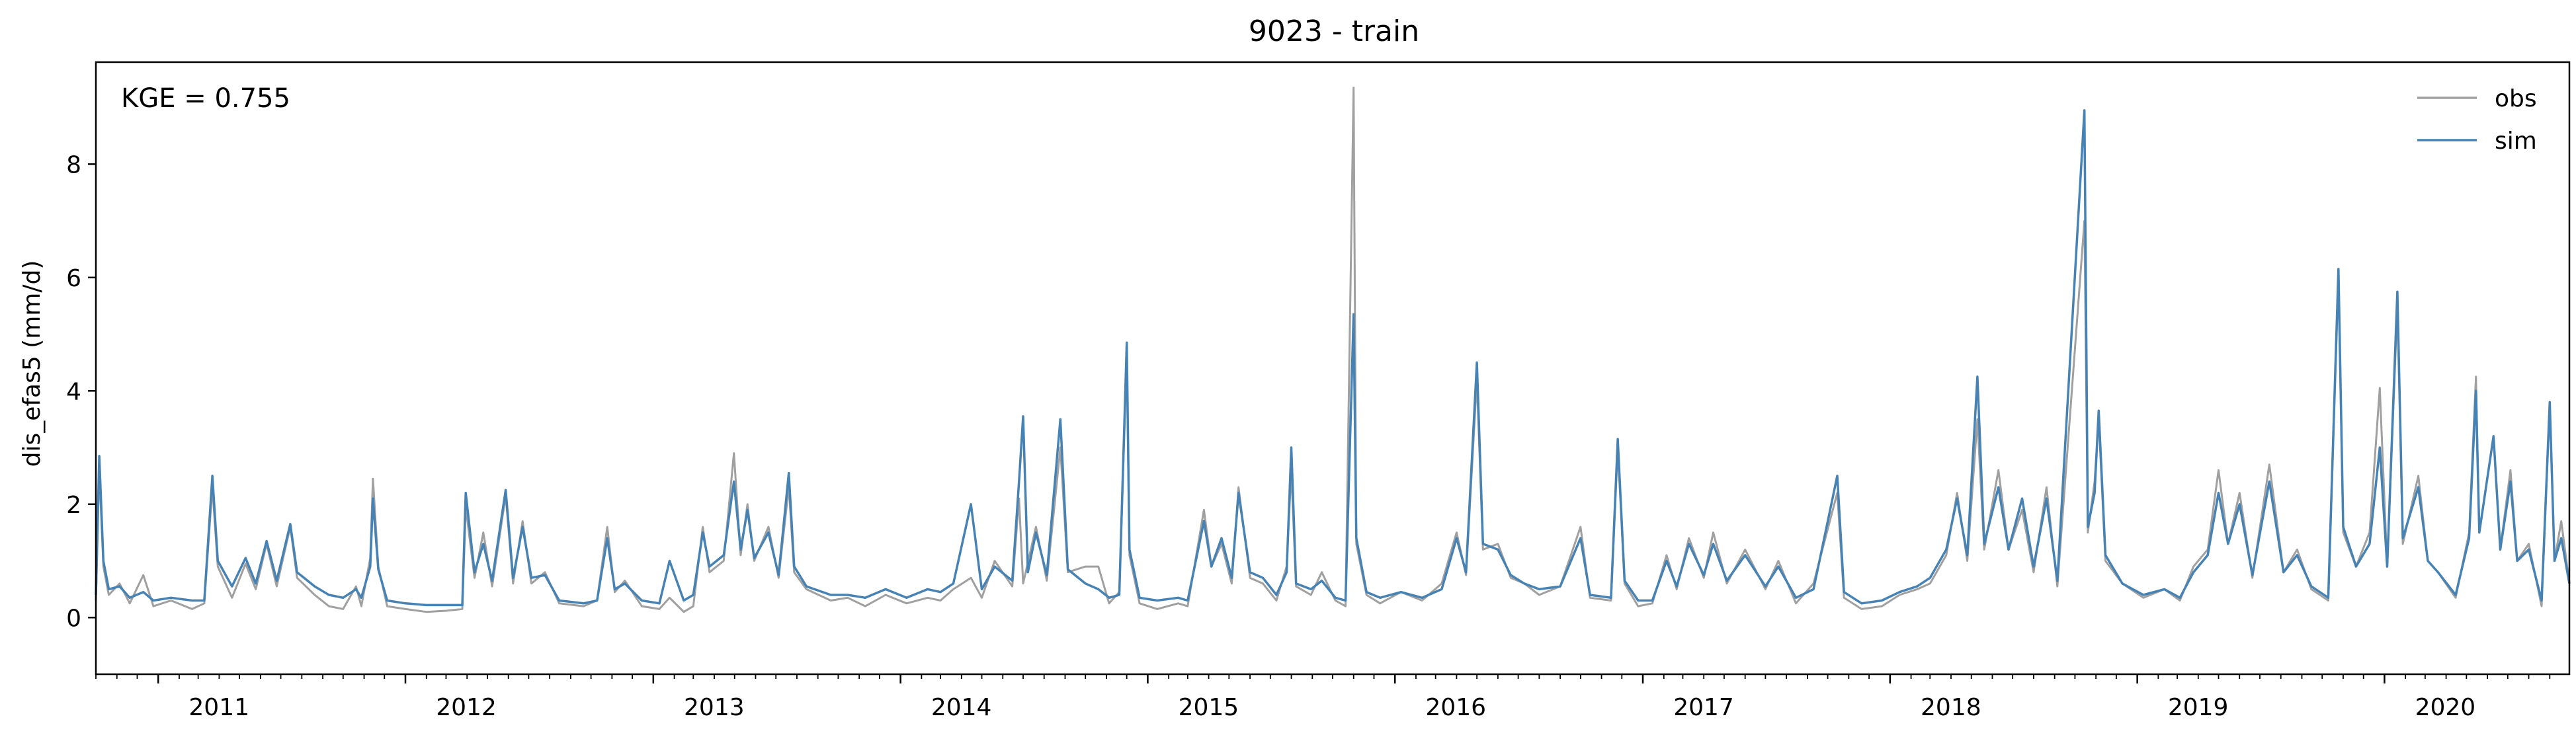  Describe the element at coordinates (1323, 698) in the screenshot. I see `x-axis-ticks: 2011 2012 2013 2014 2015 2016 2017 2018 2019 2020` at that location.